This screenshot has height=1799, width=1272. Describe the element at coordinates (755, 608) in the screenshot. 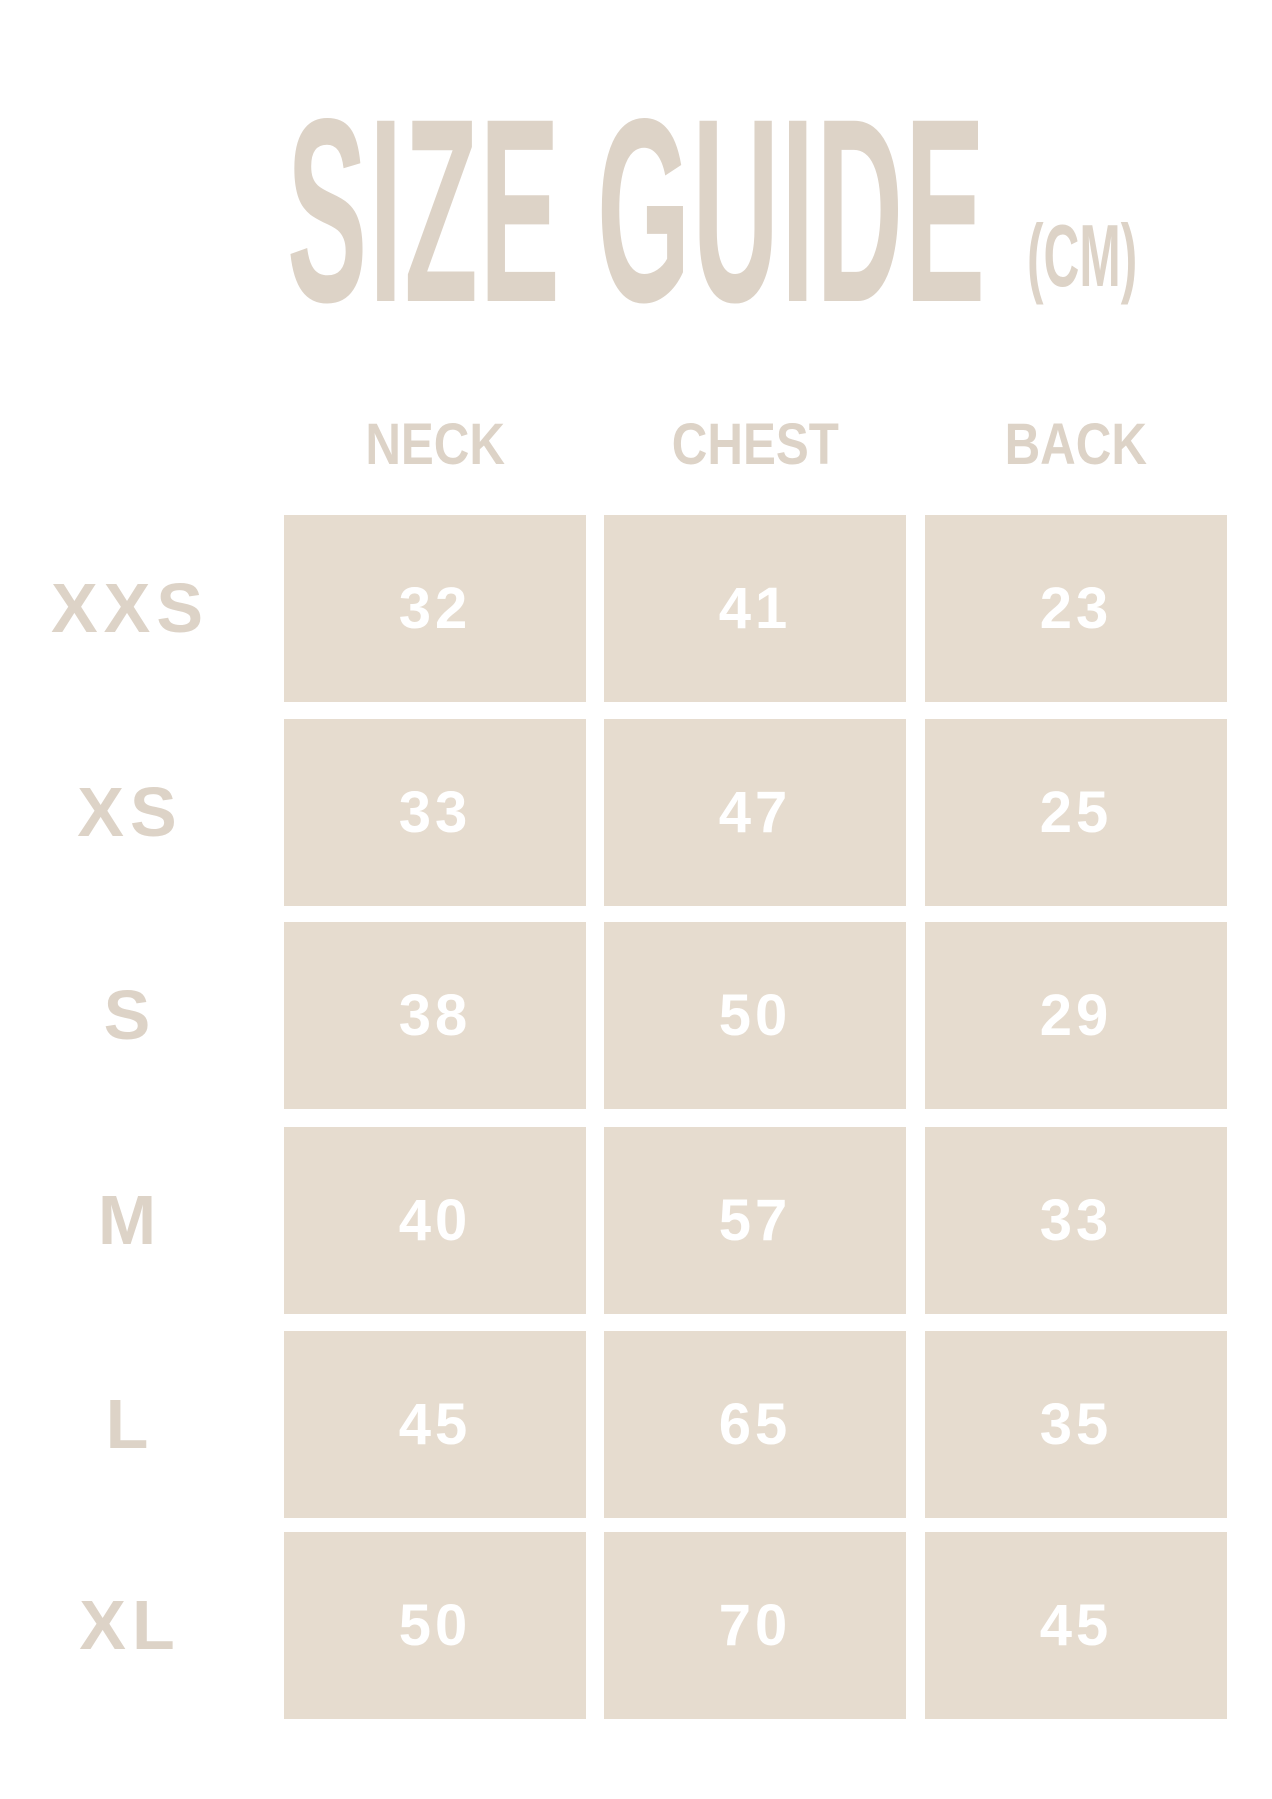

I see `table-cell: 41` at that location.